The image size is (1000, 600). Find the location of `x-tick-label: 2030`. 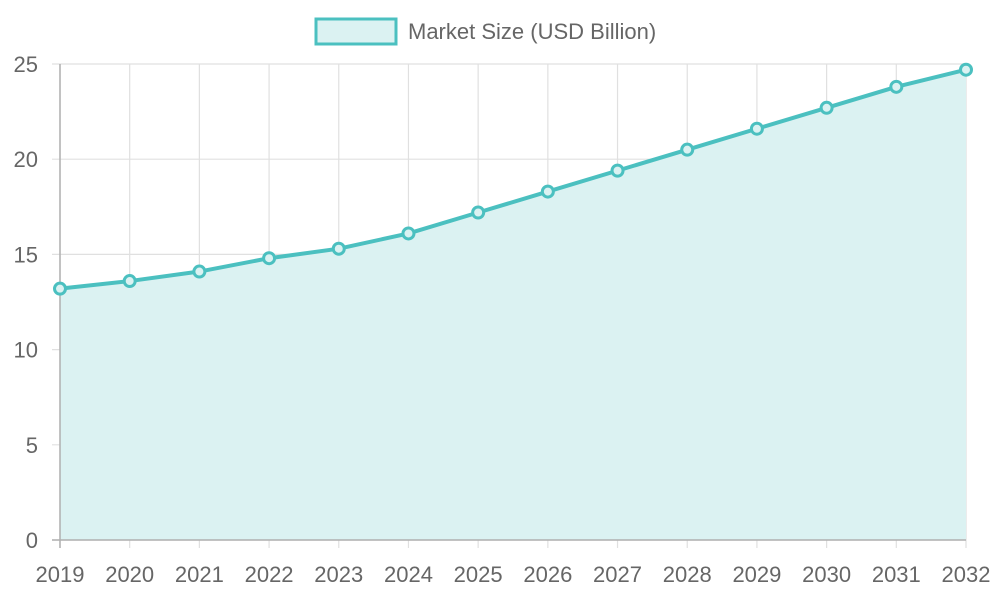

x-tick-label: 2030 is located at coordinates (826, 574).